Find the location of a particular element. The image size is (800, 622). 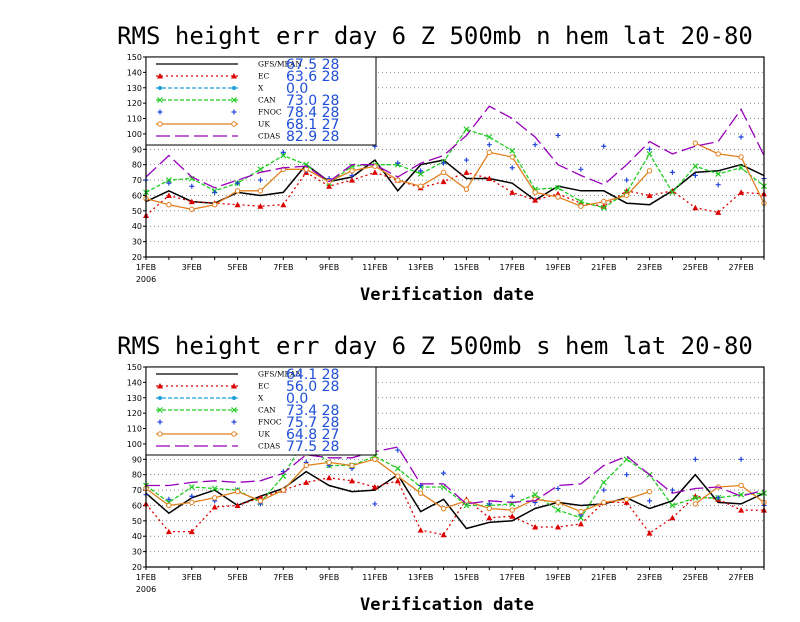

x-tick-label: 11FEB is located at coordinates (374, 577).